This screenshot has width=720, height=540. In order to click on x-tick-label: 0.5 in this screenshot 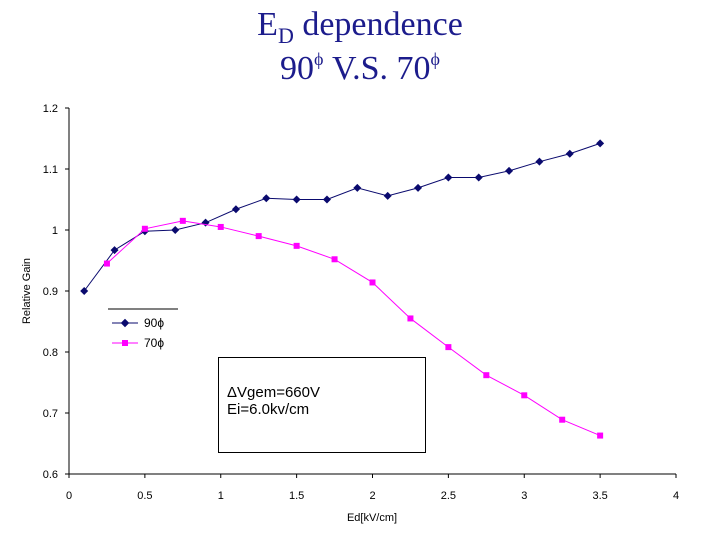, I will do `click(144, 496)`.